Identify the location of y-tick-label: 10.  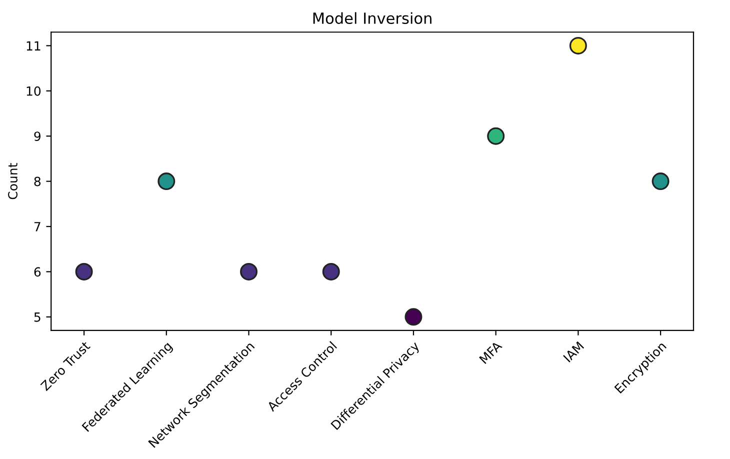
(33, 91).